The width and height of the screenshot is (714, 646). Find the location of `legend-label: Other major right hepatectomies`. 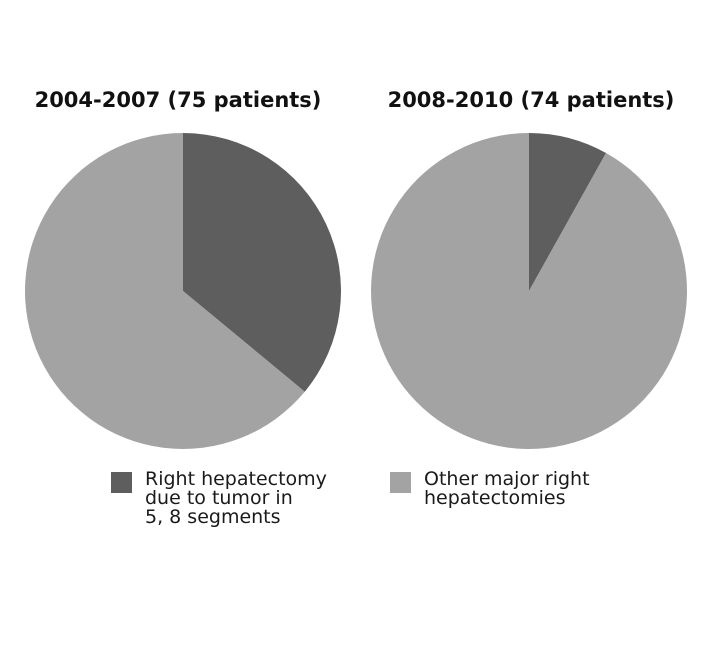

legend-label: Other major right hepatectomies is located at coordinates (507, 488).